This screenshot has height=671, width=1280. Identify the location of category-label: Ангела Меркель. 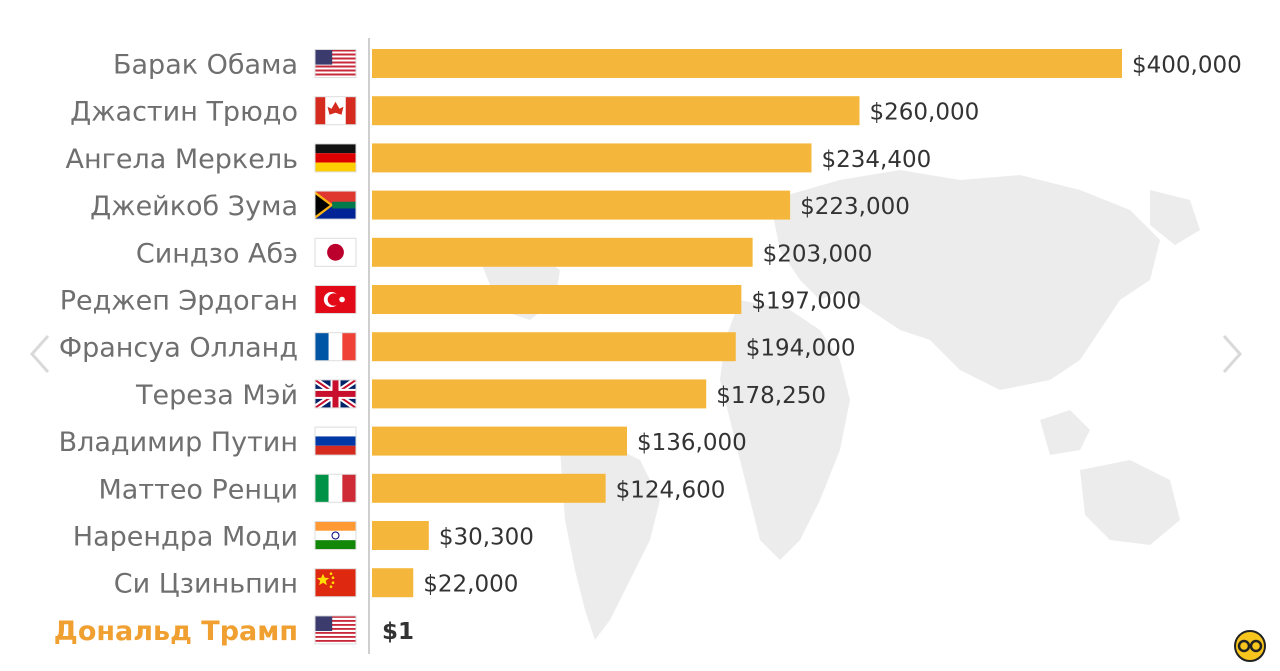
(182, 159).